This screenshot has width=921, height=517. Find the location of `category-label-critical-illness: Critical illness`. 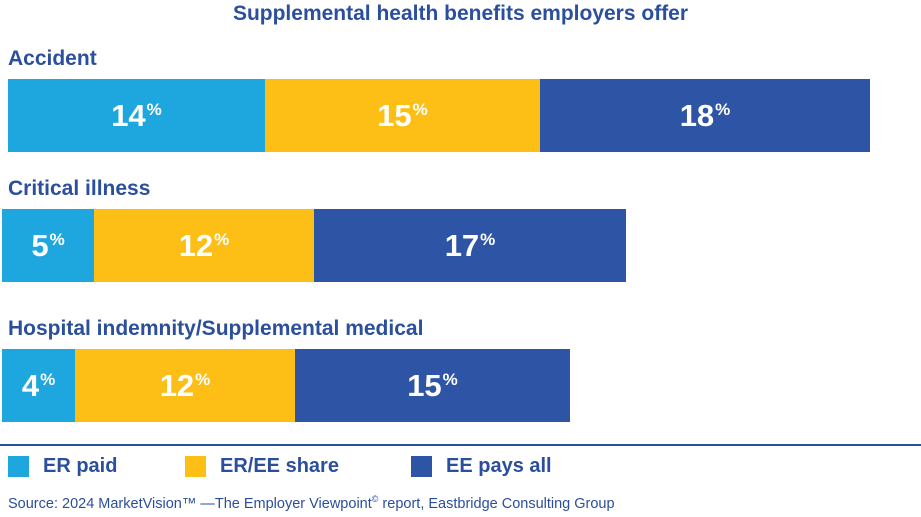

category-label-critical-illness: Critical illness is located at coordinates (79, 188).